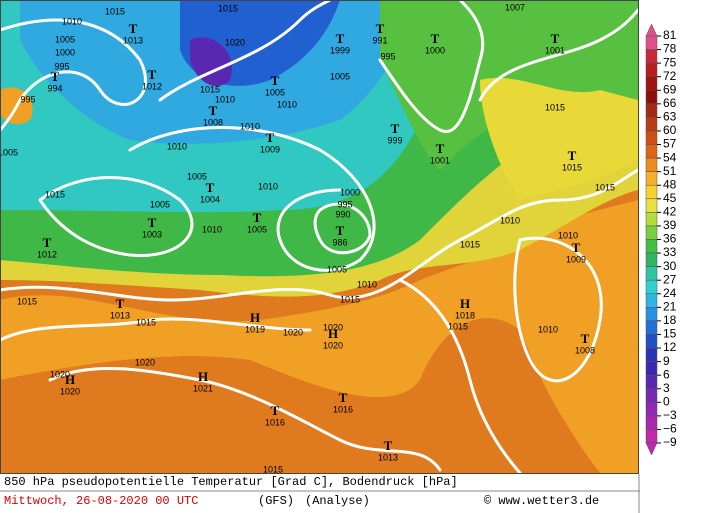 The height and width of the screenshot is (513, 704). Describe the element at coordinates (670, 239) in the screenshot. I see `scale-label: 36` at that location.